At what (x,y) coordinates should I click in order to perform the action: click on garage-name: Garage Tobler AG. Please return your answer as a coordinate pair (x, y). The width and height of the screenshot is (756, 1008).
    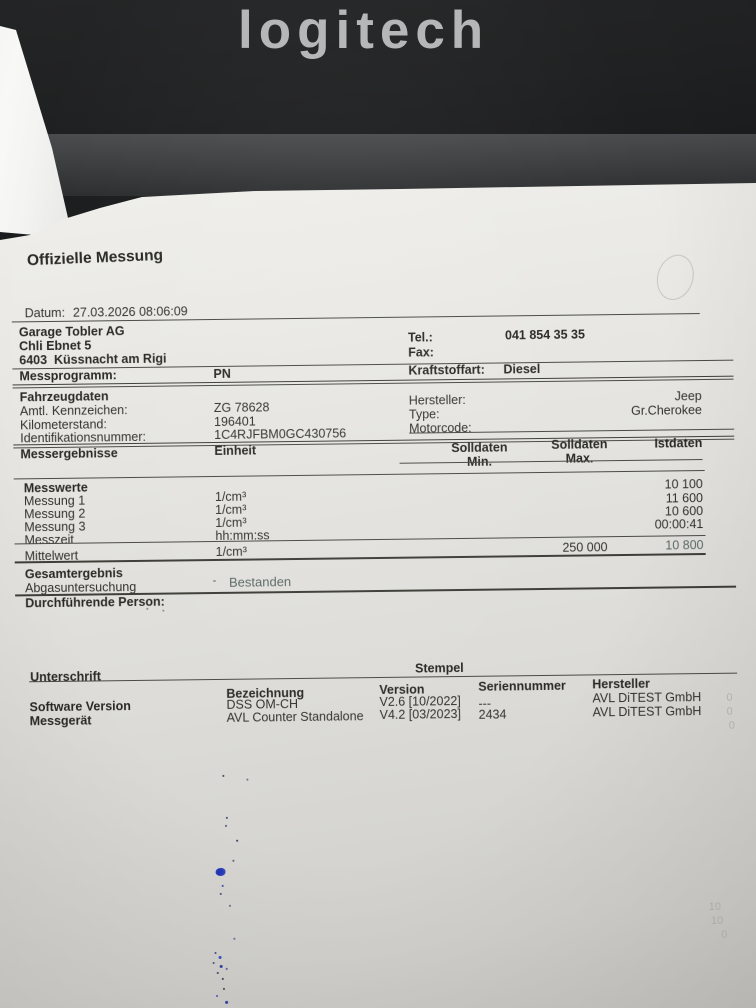
    Looking at the image, I should click on (71, 332).